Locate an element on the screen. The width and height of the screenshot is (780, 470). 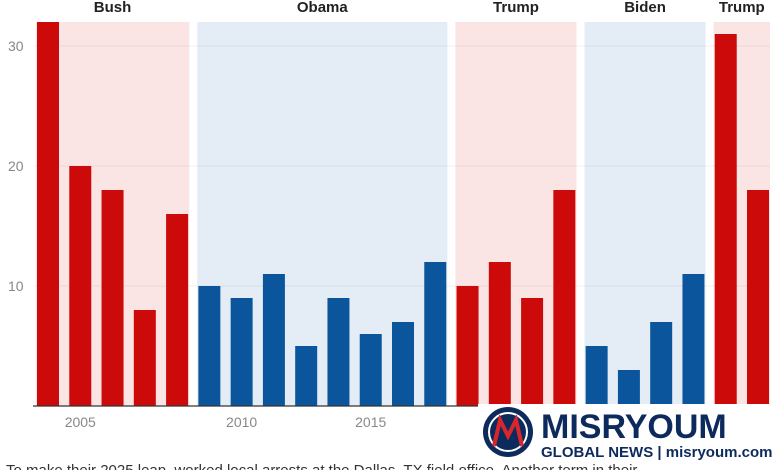
y-tick-label: 20 is located at coordinates (16, 166).